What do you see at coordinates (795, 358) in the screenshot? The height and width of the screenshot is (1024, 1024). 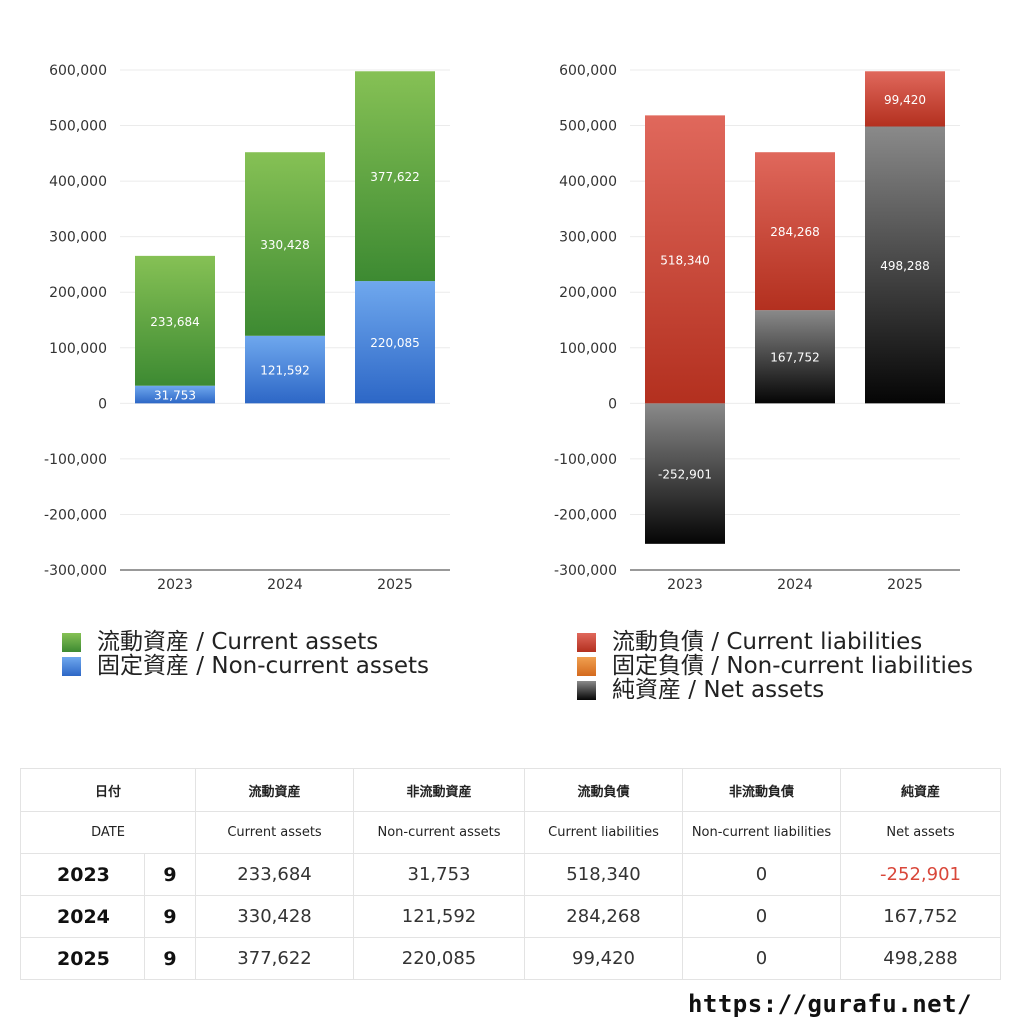 I see `data-label: 167,752` at bounding box center [795, 358].